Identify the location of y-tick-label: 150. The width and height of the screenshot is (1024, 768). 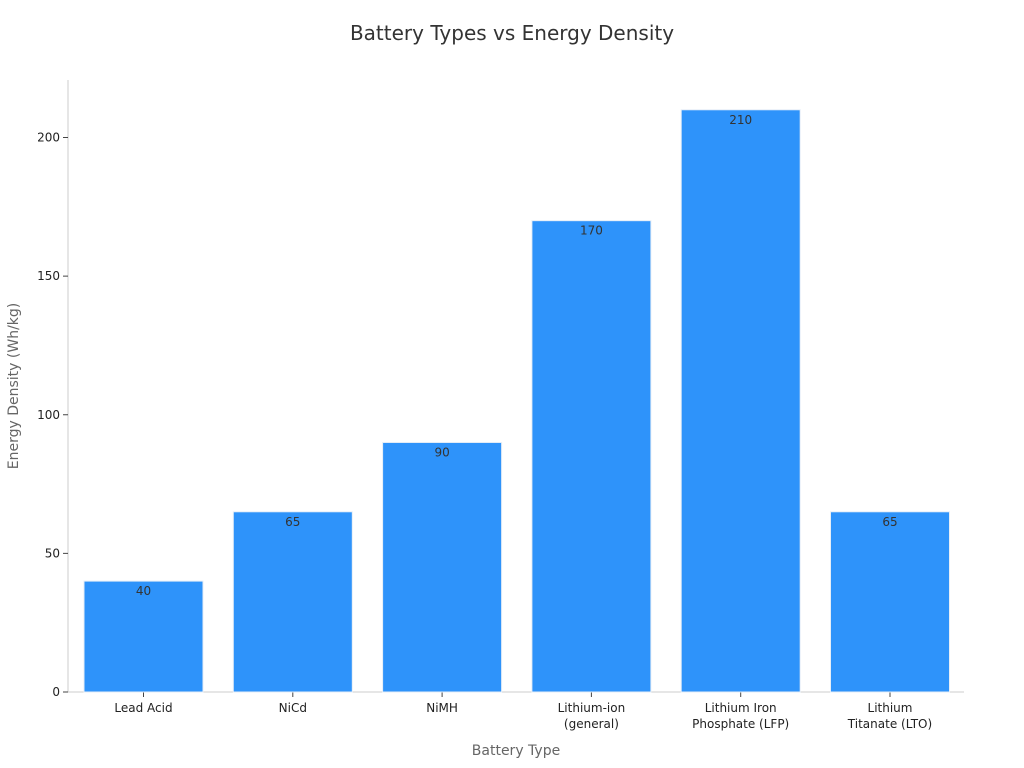
(48, 276).